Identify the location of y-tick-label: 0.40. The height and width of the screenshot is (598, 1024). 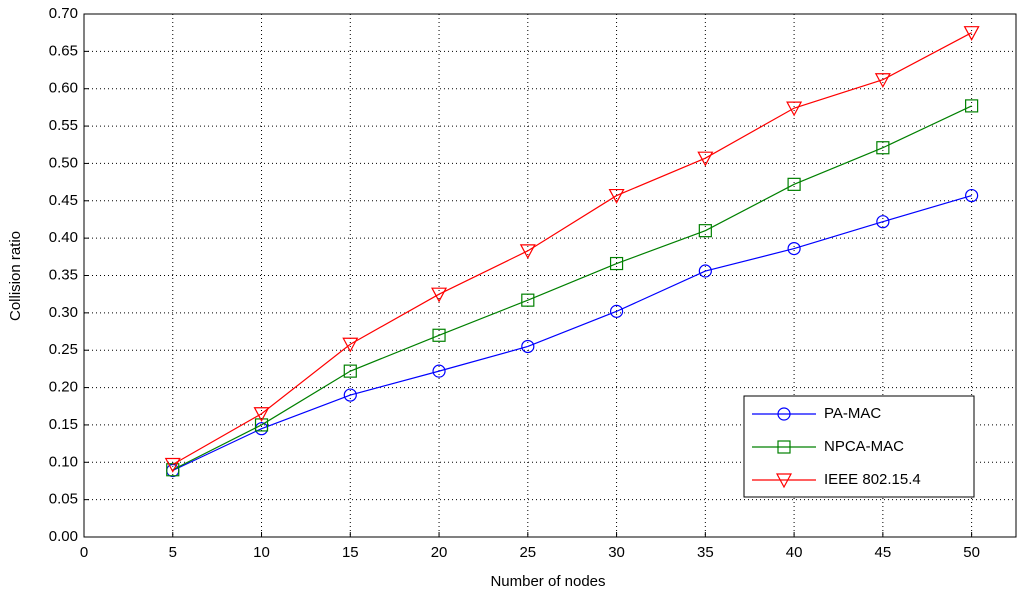
(63, 237).